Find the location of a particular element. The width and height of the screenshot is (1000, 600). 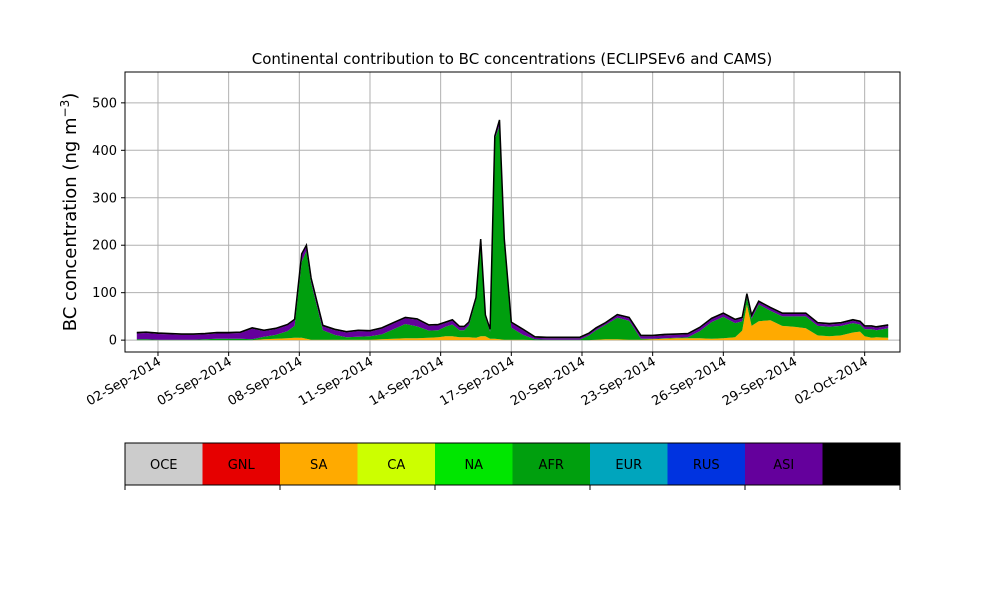

legend-label-na: NA is located at coordinates (473, 465).